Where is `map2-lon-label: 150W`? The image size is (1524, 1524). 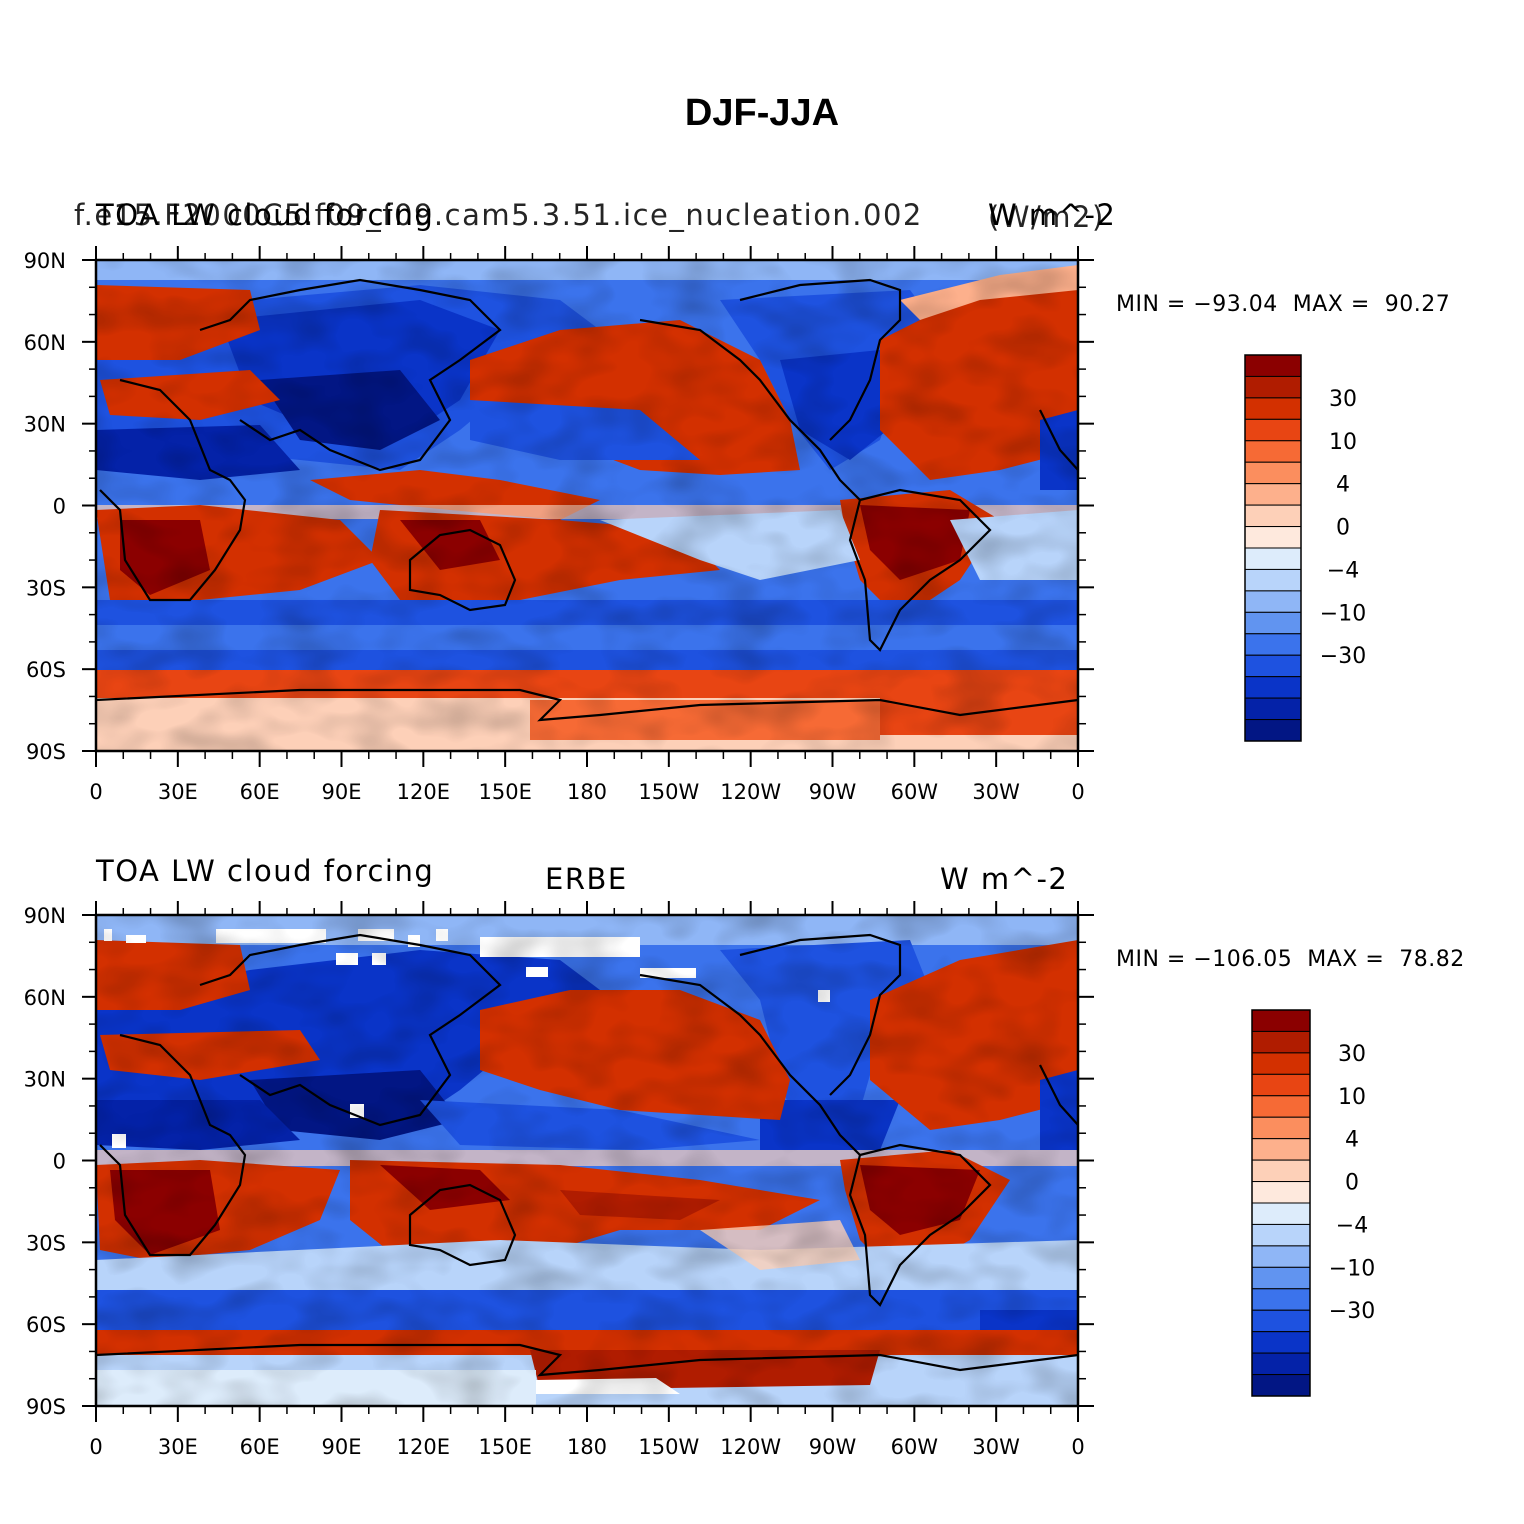
map2-lon-label: 150W is located at coordinates (668, 1447).